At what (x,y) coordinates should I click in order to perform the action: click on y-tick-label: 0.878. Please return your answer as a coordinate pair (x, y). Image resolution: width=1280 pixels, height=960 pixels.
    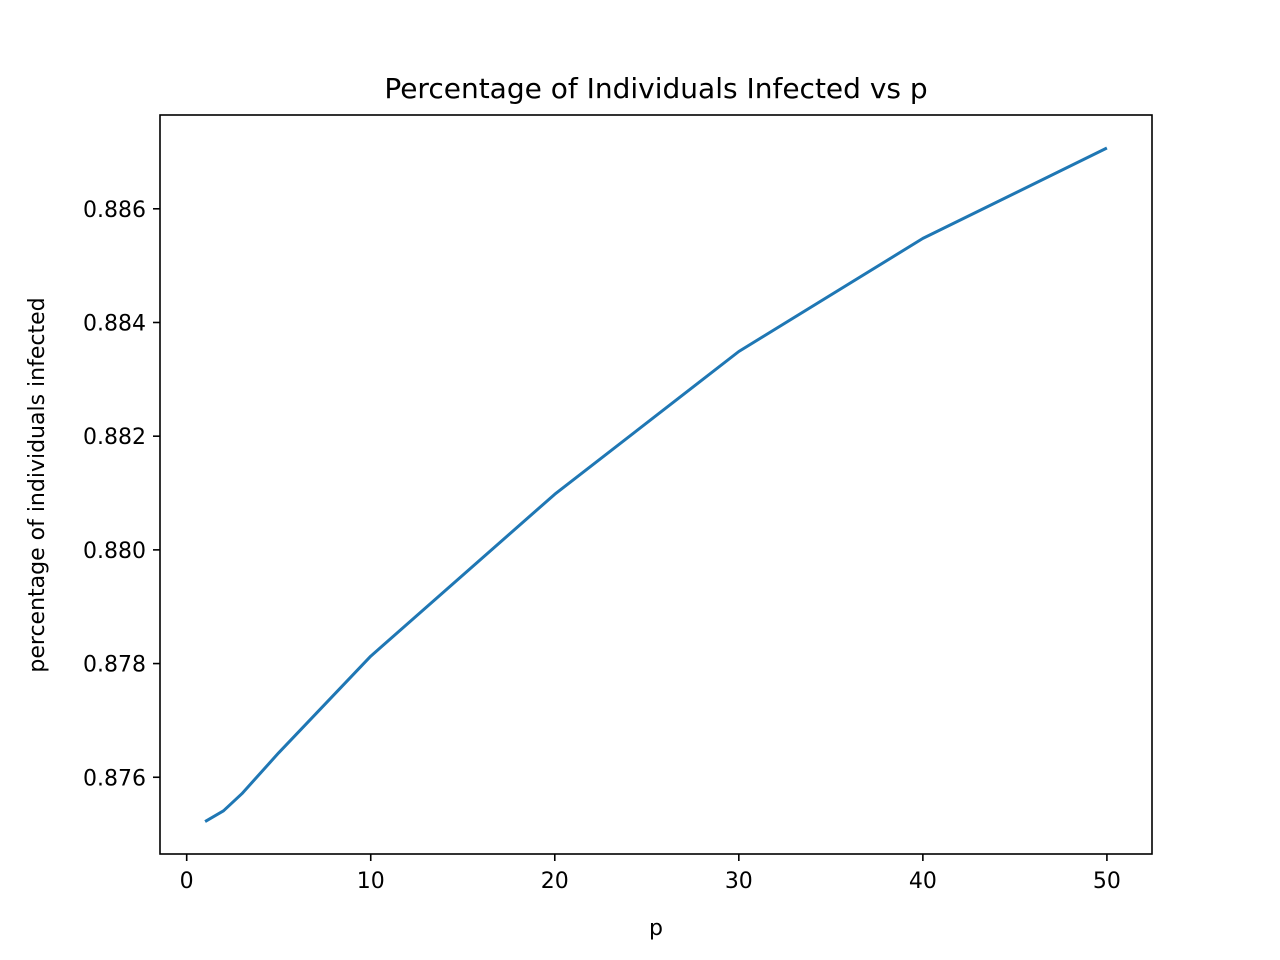
    Looking at the image, I should click on (114, 665).